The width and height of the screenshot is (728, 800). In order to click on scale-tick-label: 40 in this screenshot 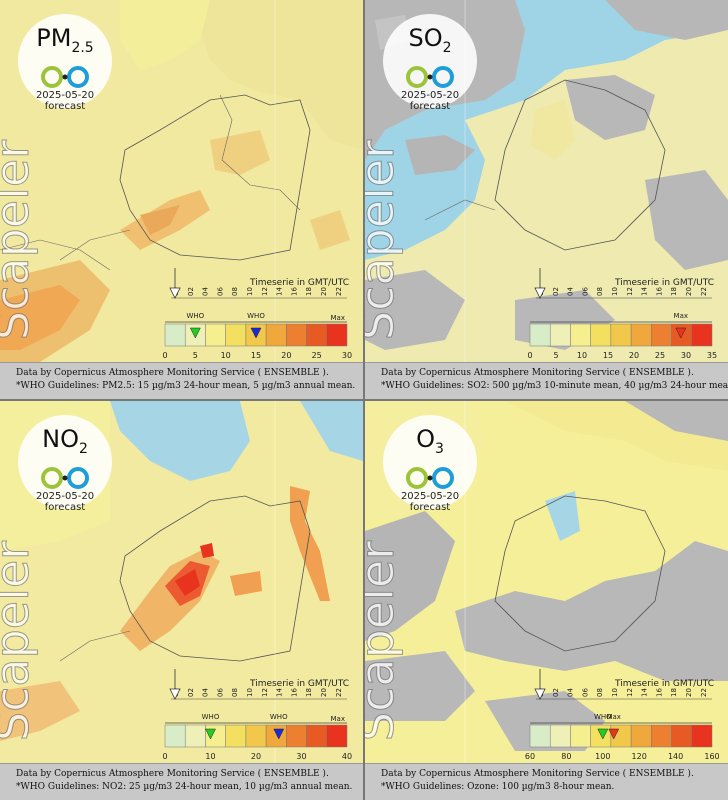, I will do `click(347, 756)`.